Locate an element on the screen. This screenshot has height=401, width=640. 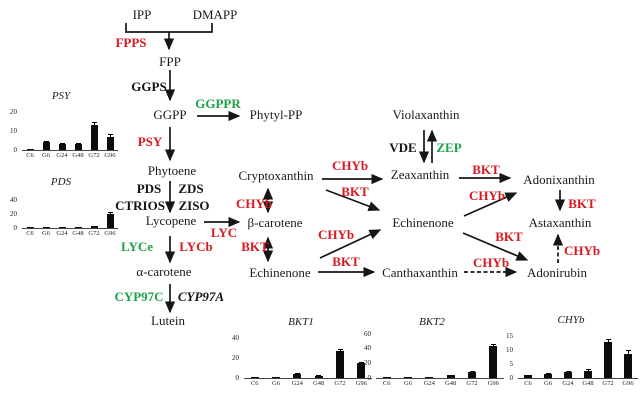
enzyme-chyb-betacarotene-cryptoxanthin: CHYb is located at coordinates (254, 203).